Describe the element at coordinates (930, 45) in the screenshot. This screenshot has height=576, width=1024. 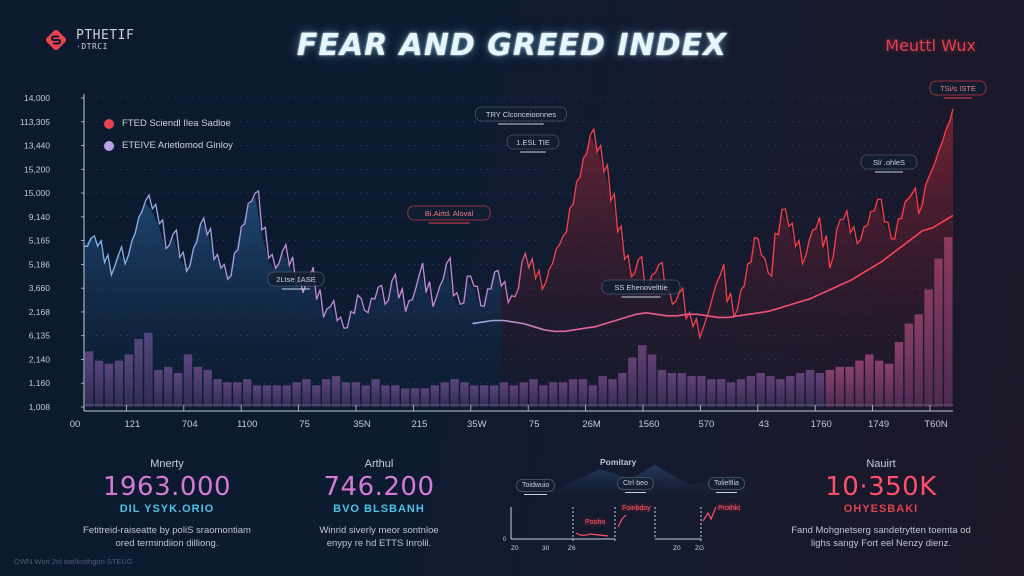
I see `market-mode-label: Meuttl Wux` at that location.